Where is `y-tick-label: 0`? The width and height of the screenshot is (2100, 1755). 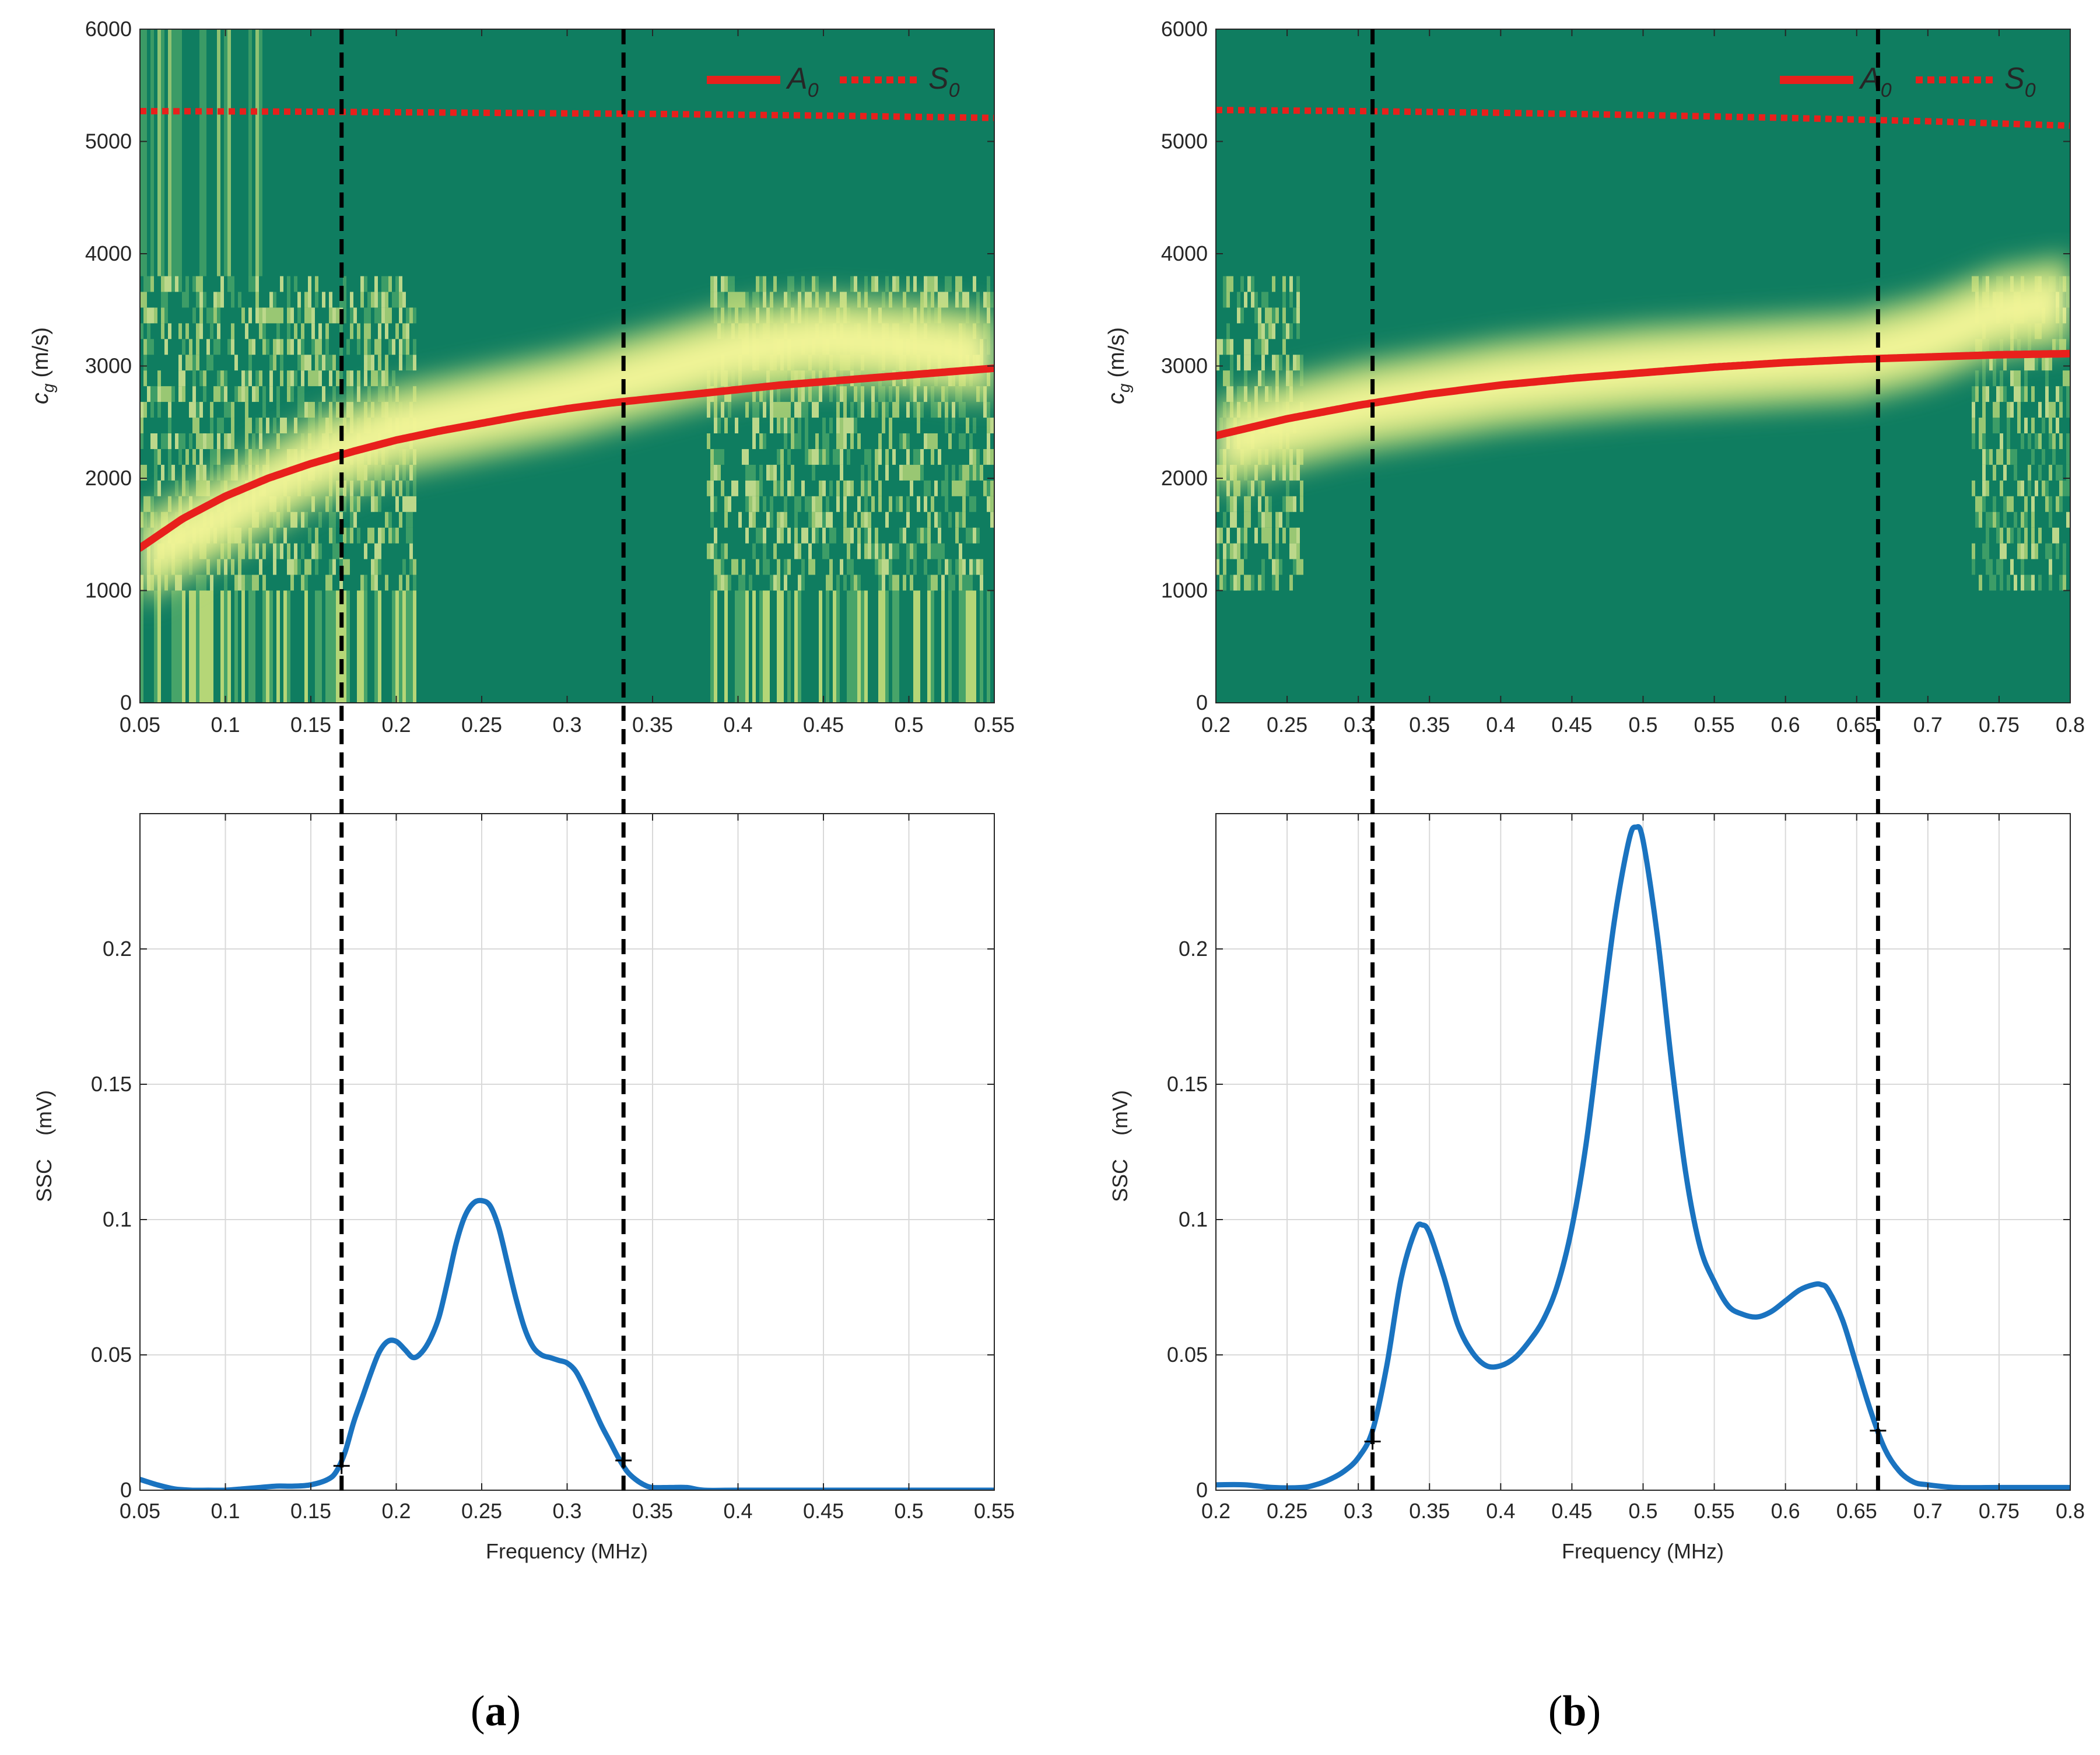
y-tick-label: 0 is located at coordinates (126, 1490).